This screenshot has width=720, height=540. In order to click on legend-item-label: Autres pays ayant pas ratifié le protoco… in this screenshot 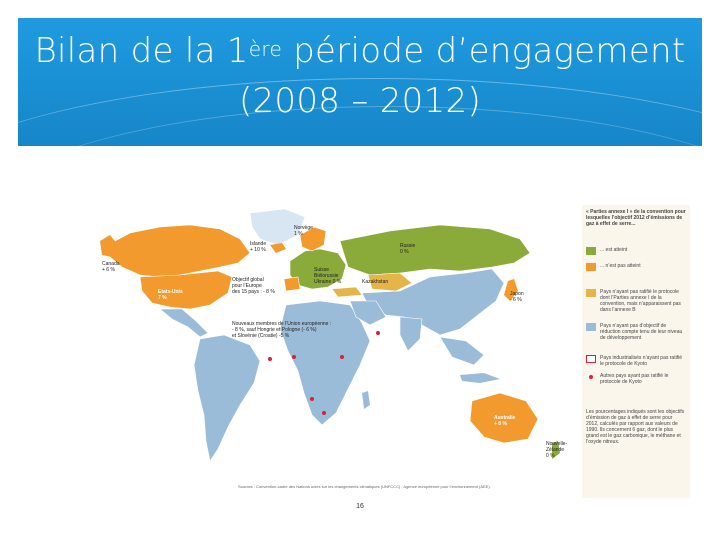, I will do `click(634, 379)`.